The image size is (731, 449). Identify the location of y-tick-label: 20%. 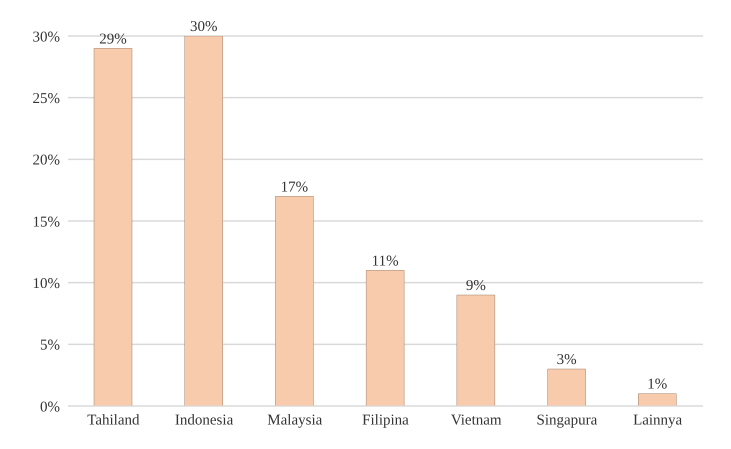
(46, 160).